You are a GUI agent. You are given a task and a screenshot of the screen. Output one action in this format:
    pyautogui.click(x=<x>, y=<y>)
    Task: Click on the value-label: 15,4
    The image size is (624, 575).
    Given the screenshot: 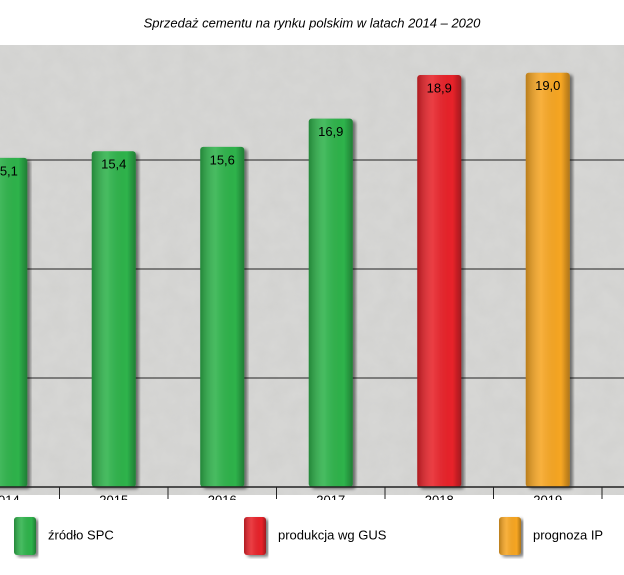 What is the action you would take?
    pyautogui.click(x=113, y=164)
    